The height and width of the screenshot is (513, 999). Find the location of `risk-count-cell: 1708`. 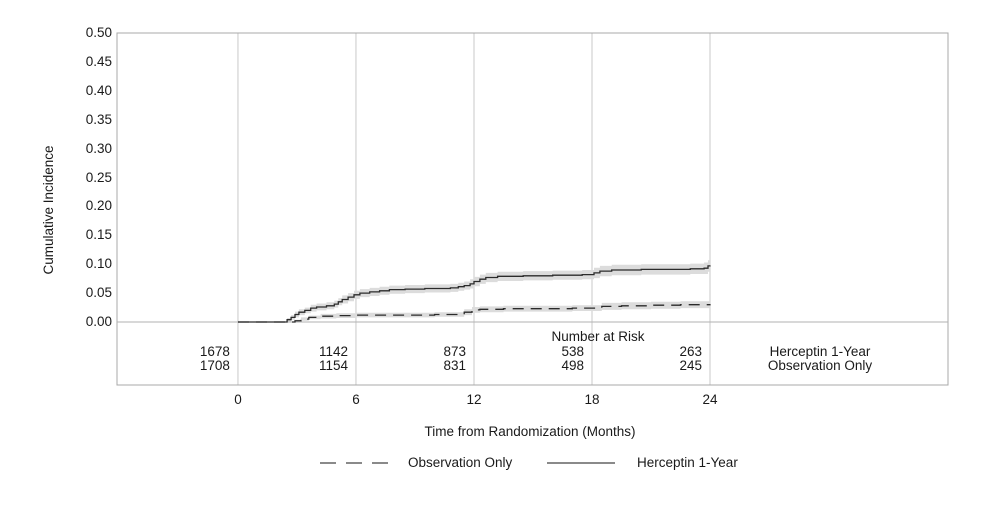

risk-count-cell: 1708 is located at coordinates (214, 365).